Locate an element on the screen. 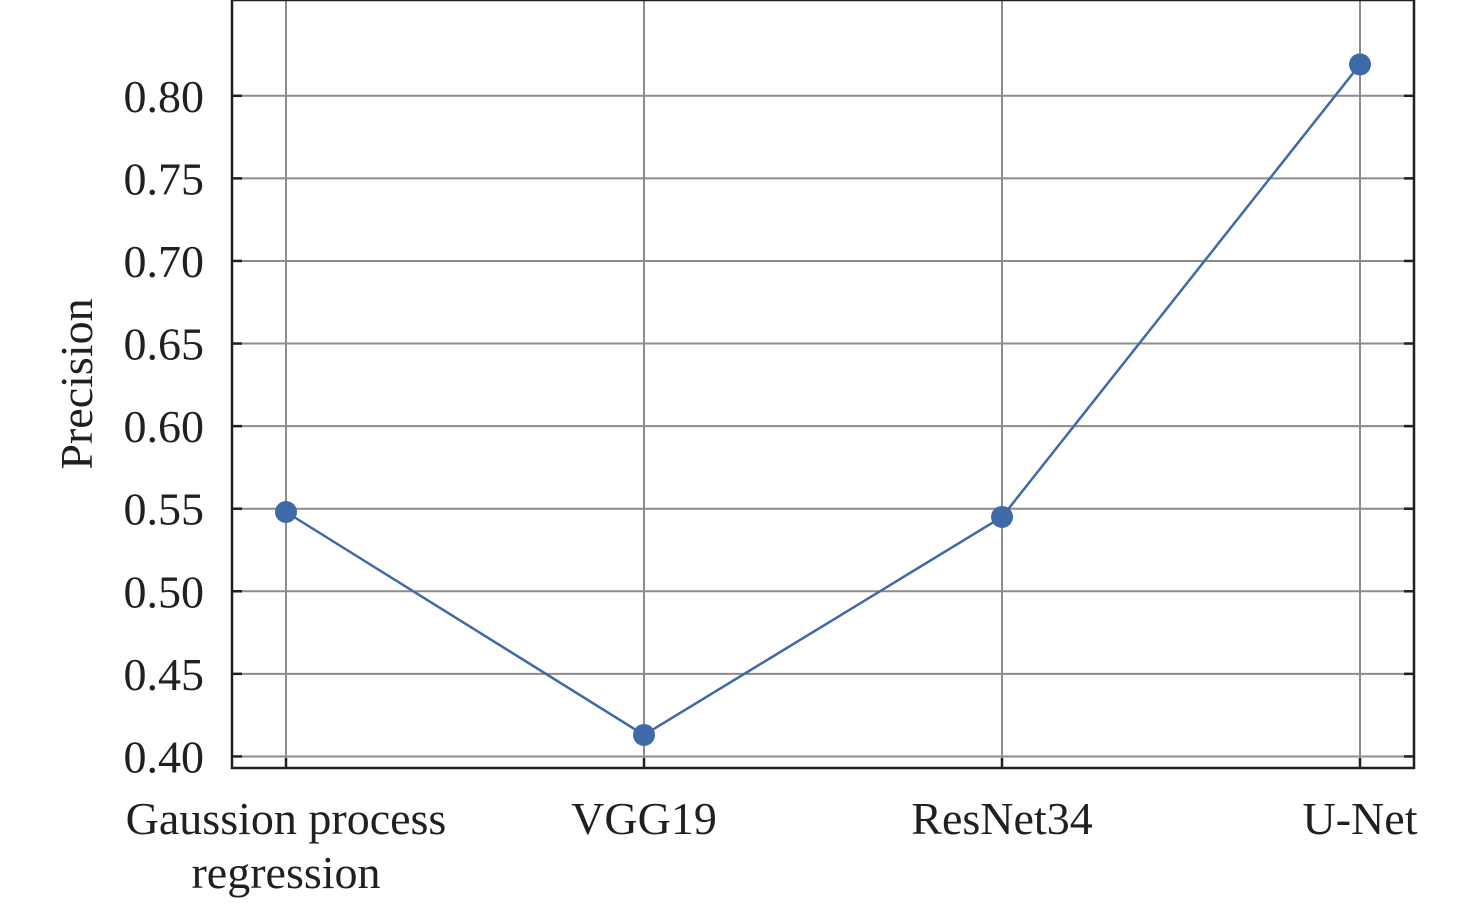 This screenshot has height=919, width=1476. y-tick-label: 0.70 is located at coordinates (164, 261).